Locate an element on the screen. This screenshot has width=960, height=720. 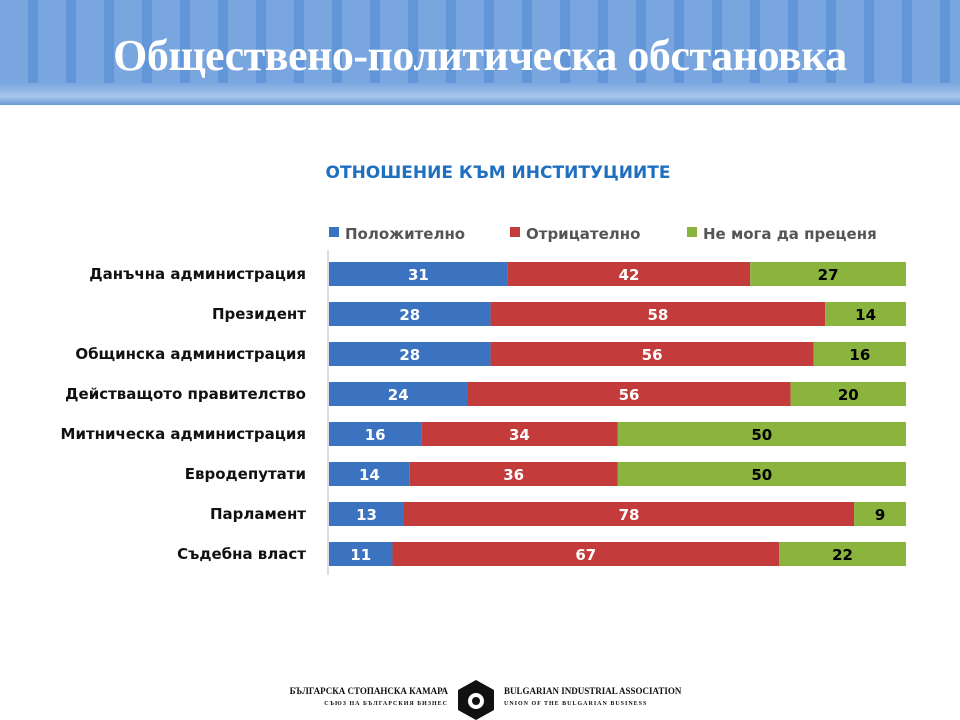
category-label: Данъчна администрация is located at coordinates (197, 274).